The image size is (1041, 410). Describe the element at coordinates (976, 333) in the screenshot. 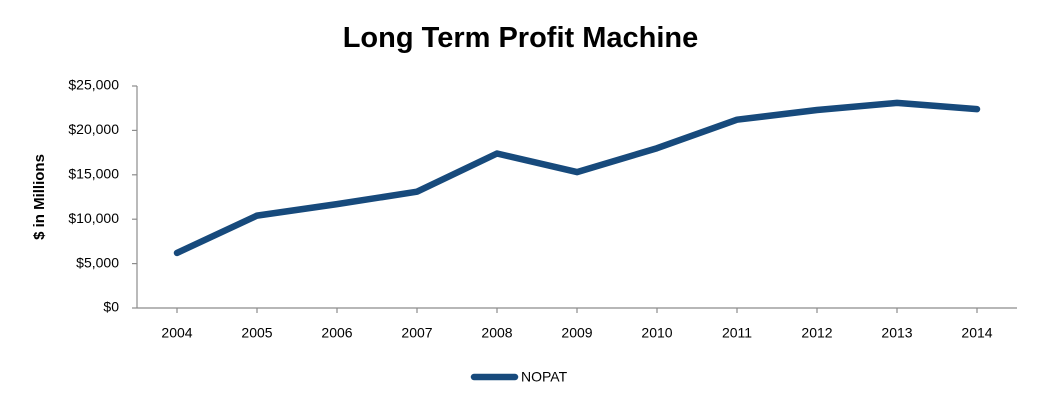

I see `x-tick-label: 2014` at that location.